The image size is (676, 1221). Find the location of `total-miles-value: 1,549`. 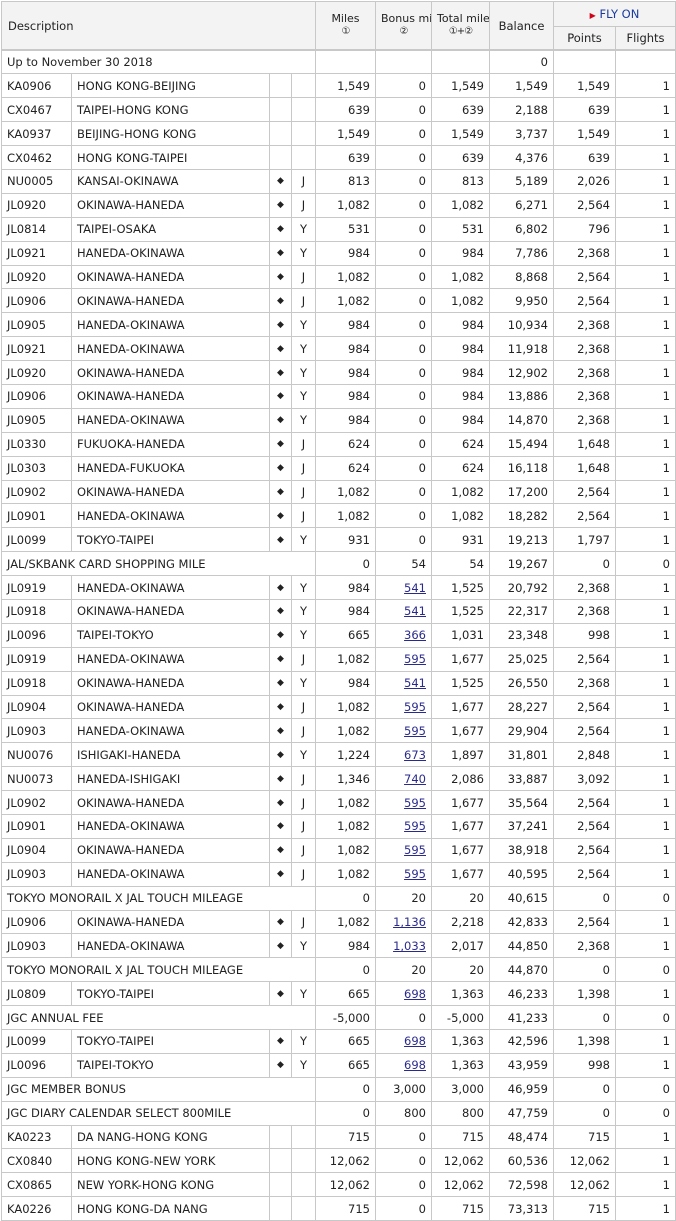

total-miles-value: 1,549 is located at coordinates (460, 134).